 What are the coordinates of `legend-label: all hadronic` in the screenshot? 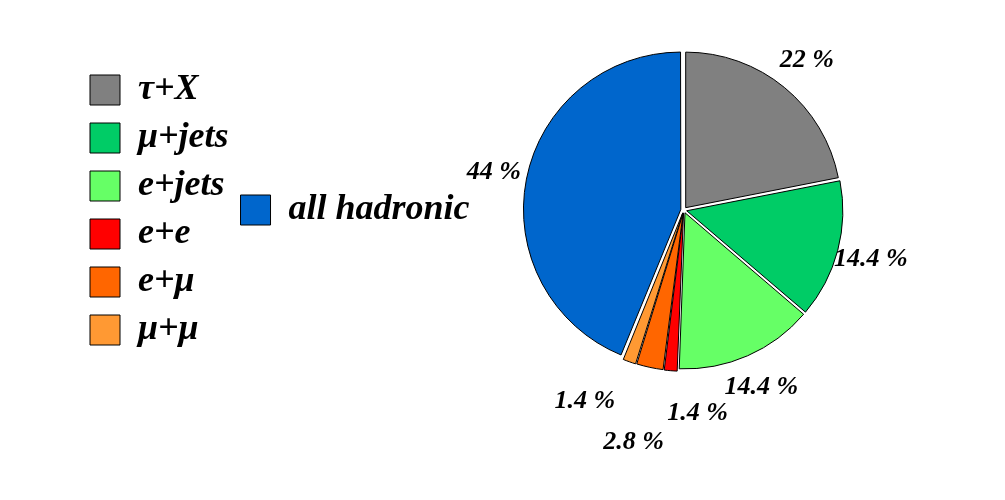 It's located at (379, 207).